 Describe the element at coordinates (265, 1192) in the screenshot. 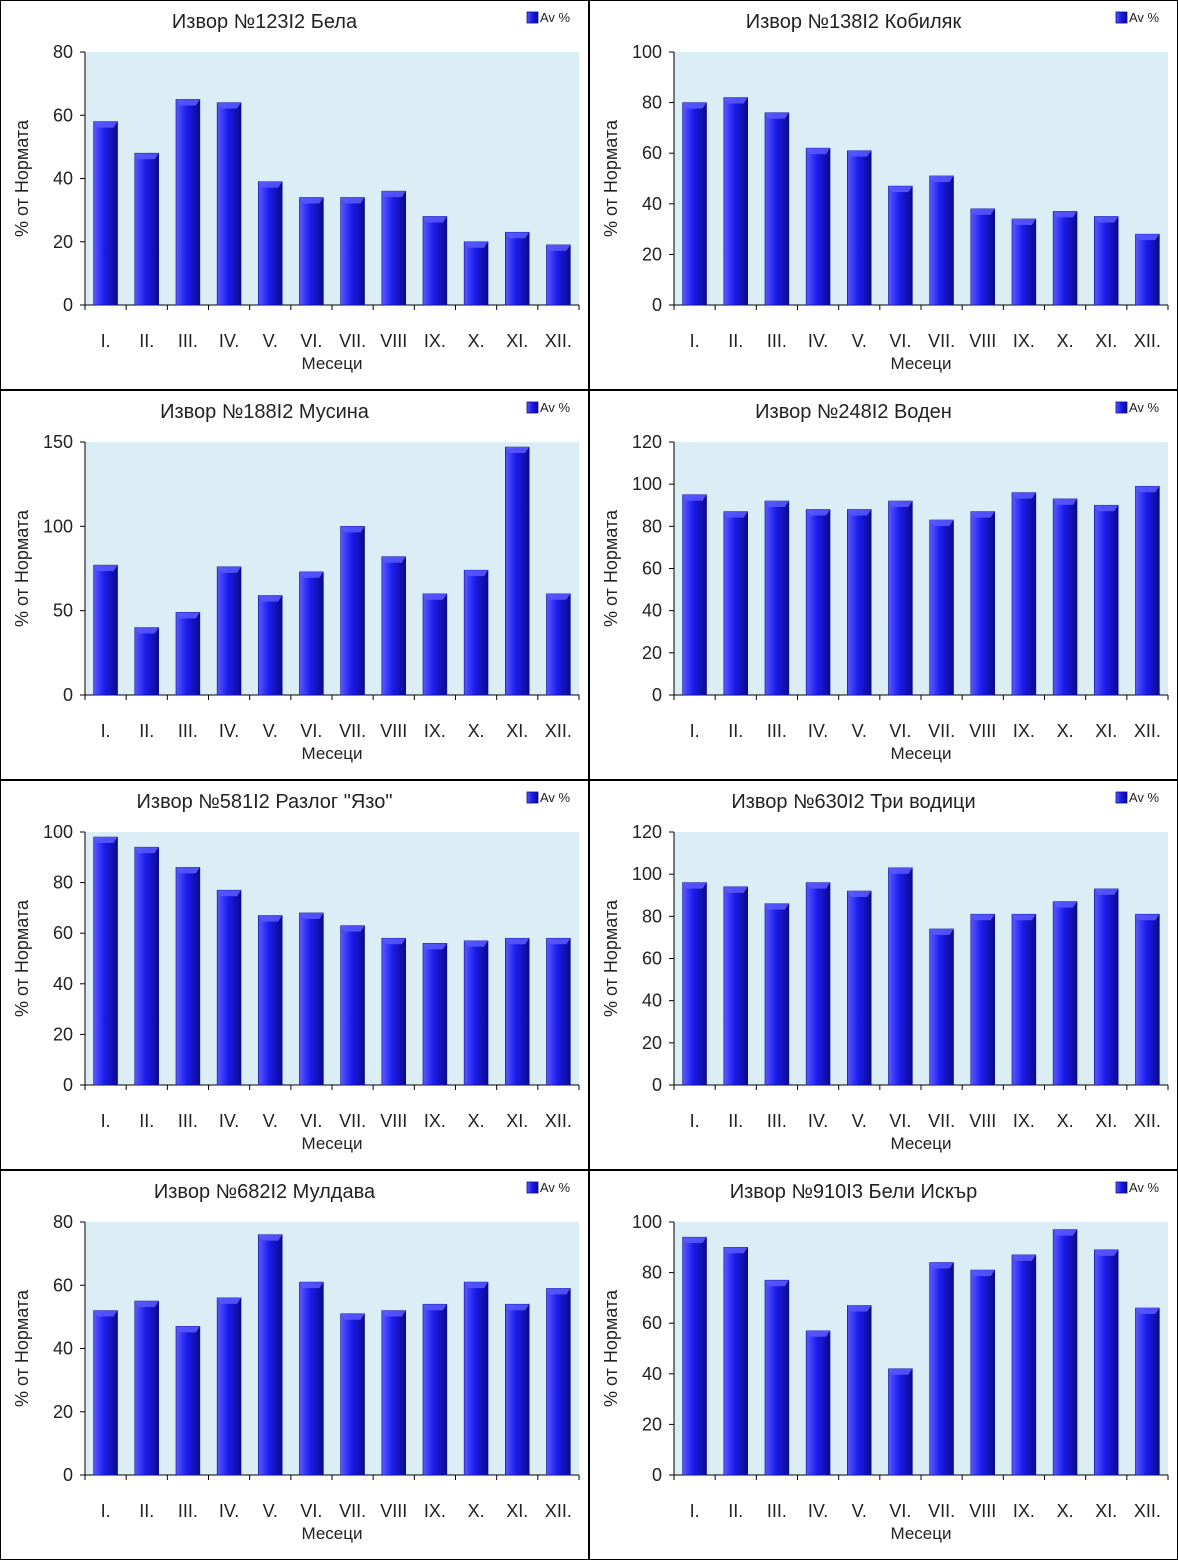

I see `chart-title: Извор №682I2 Мулдава` at that location.